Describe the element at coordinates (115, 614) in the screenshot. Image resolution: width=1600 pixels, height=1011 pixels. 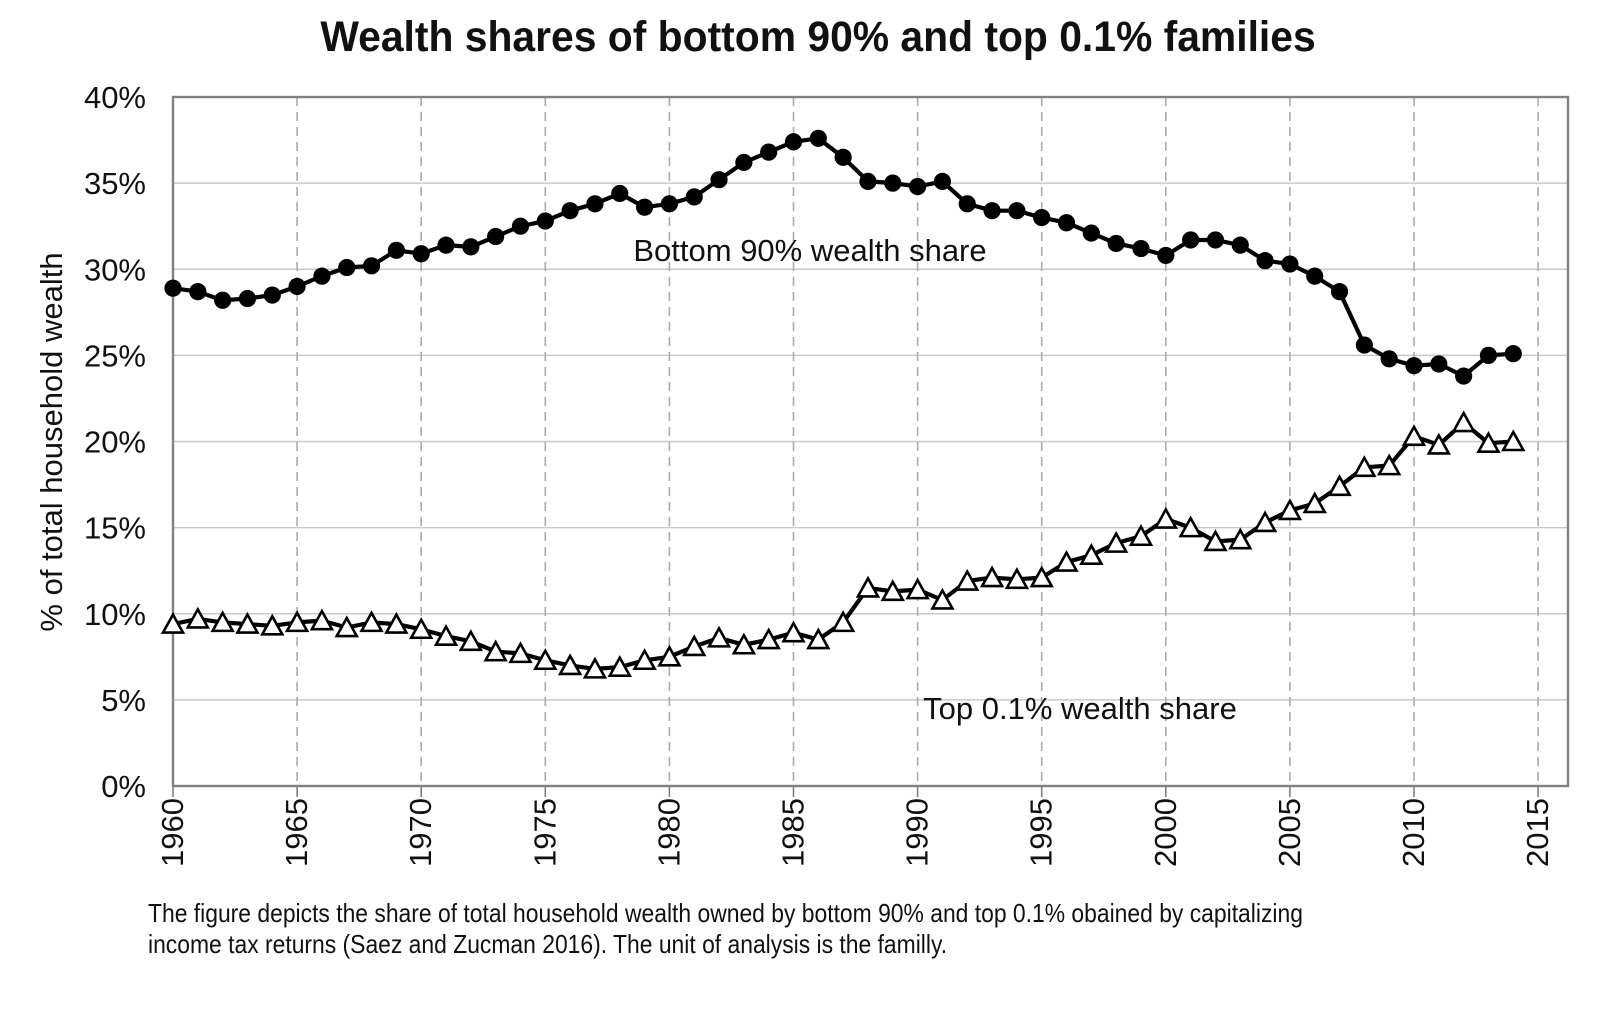
I see `y-tick-label: 10%` at that location.